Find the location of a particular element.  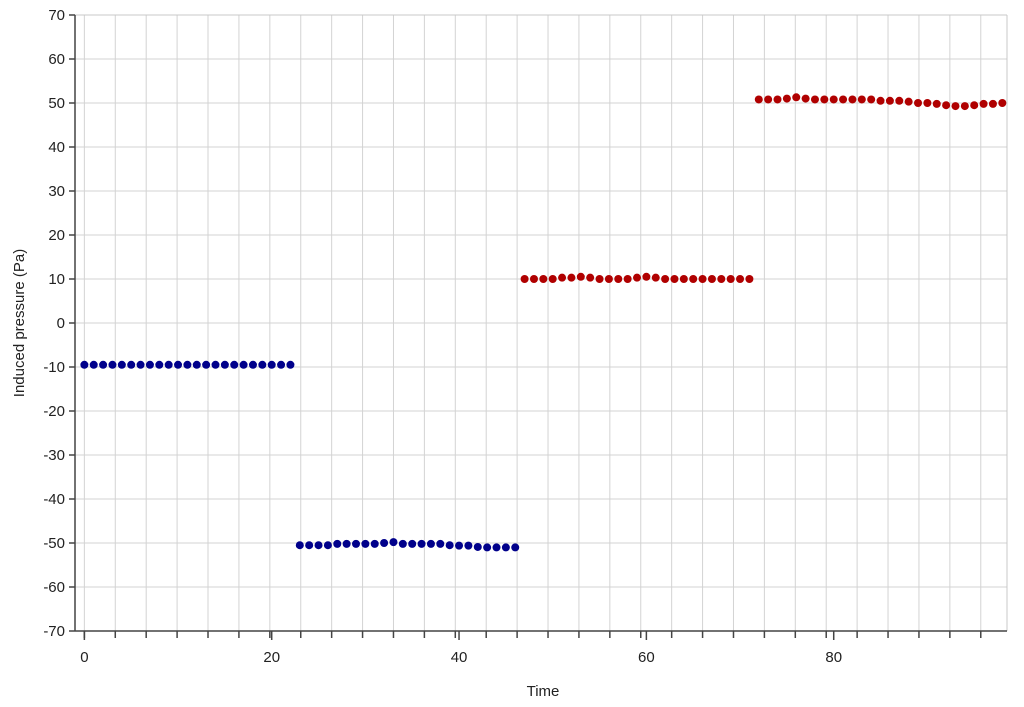

x-tick-label: 20 is located at coordinates (271, 657).